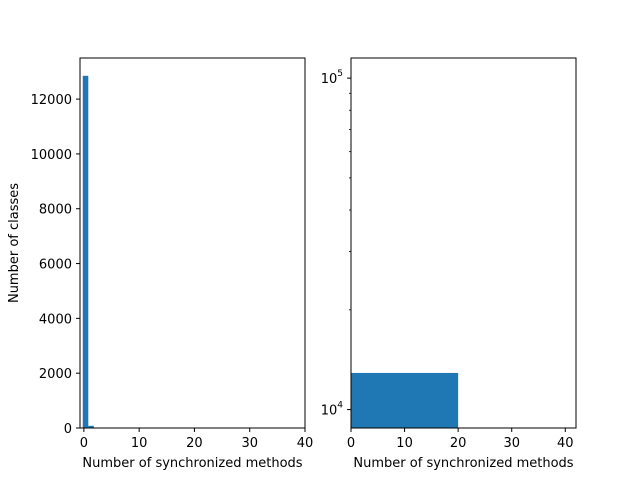 The image size is (640, 480). I want to click on right-x-ticks: 0 10 20 30 40, so click(460, 439).